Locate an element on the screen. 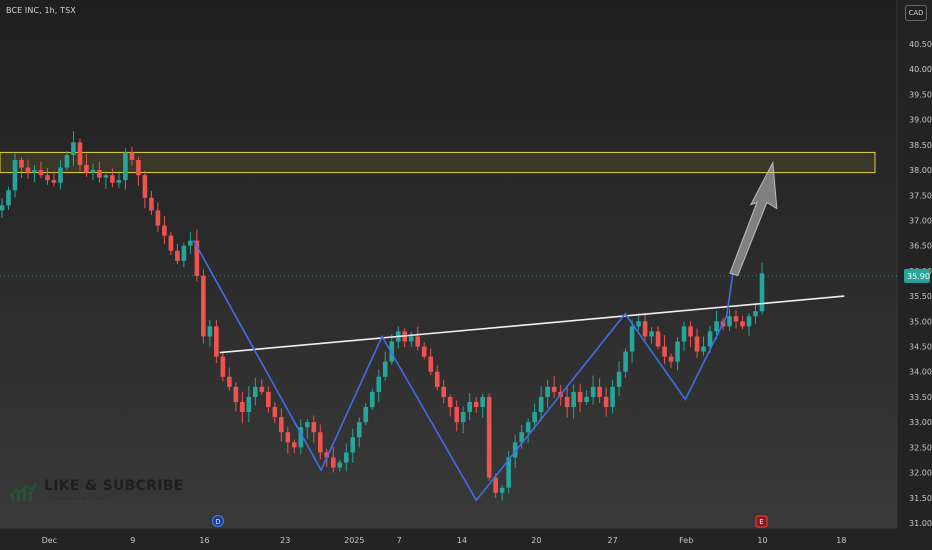 This screenshot has height=550, width=932. price-tick-label: 34.00 is located at coordinates (920, 372).